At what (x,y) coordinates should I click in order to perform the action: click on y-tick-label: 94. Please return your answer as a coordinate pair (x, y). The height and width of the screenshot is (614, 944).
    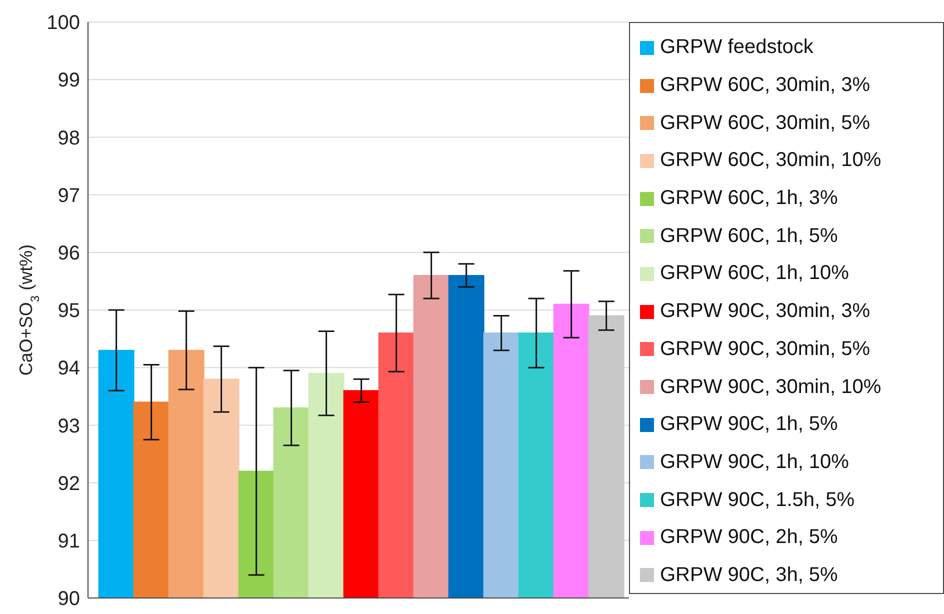
    Looking at the image, I should click on (69, 369).